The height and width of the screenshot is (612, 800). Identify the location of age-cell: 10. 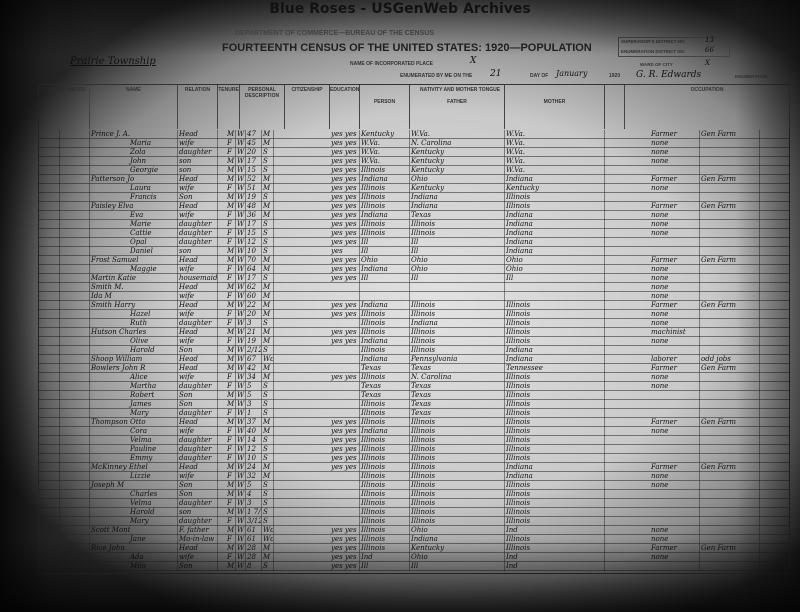
(254, 458).